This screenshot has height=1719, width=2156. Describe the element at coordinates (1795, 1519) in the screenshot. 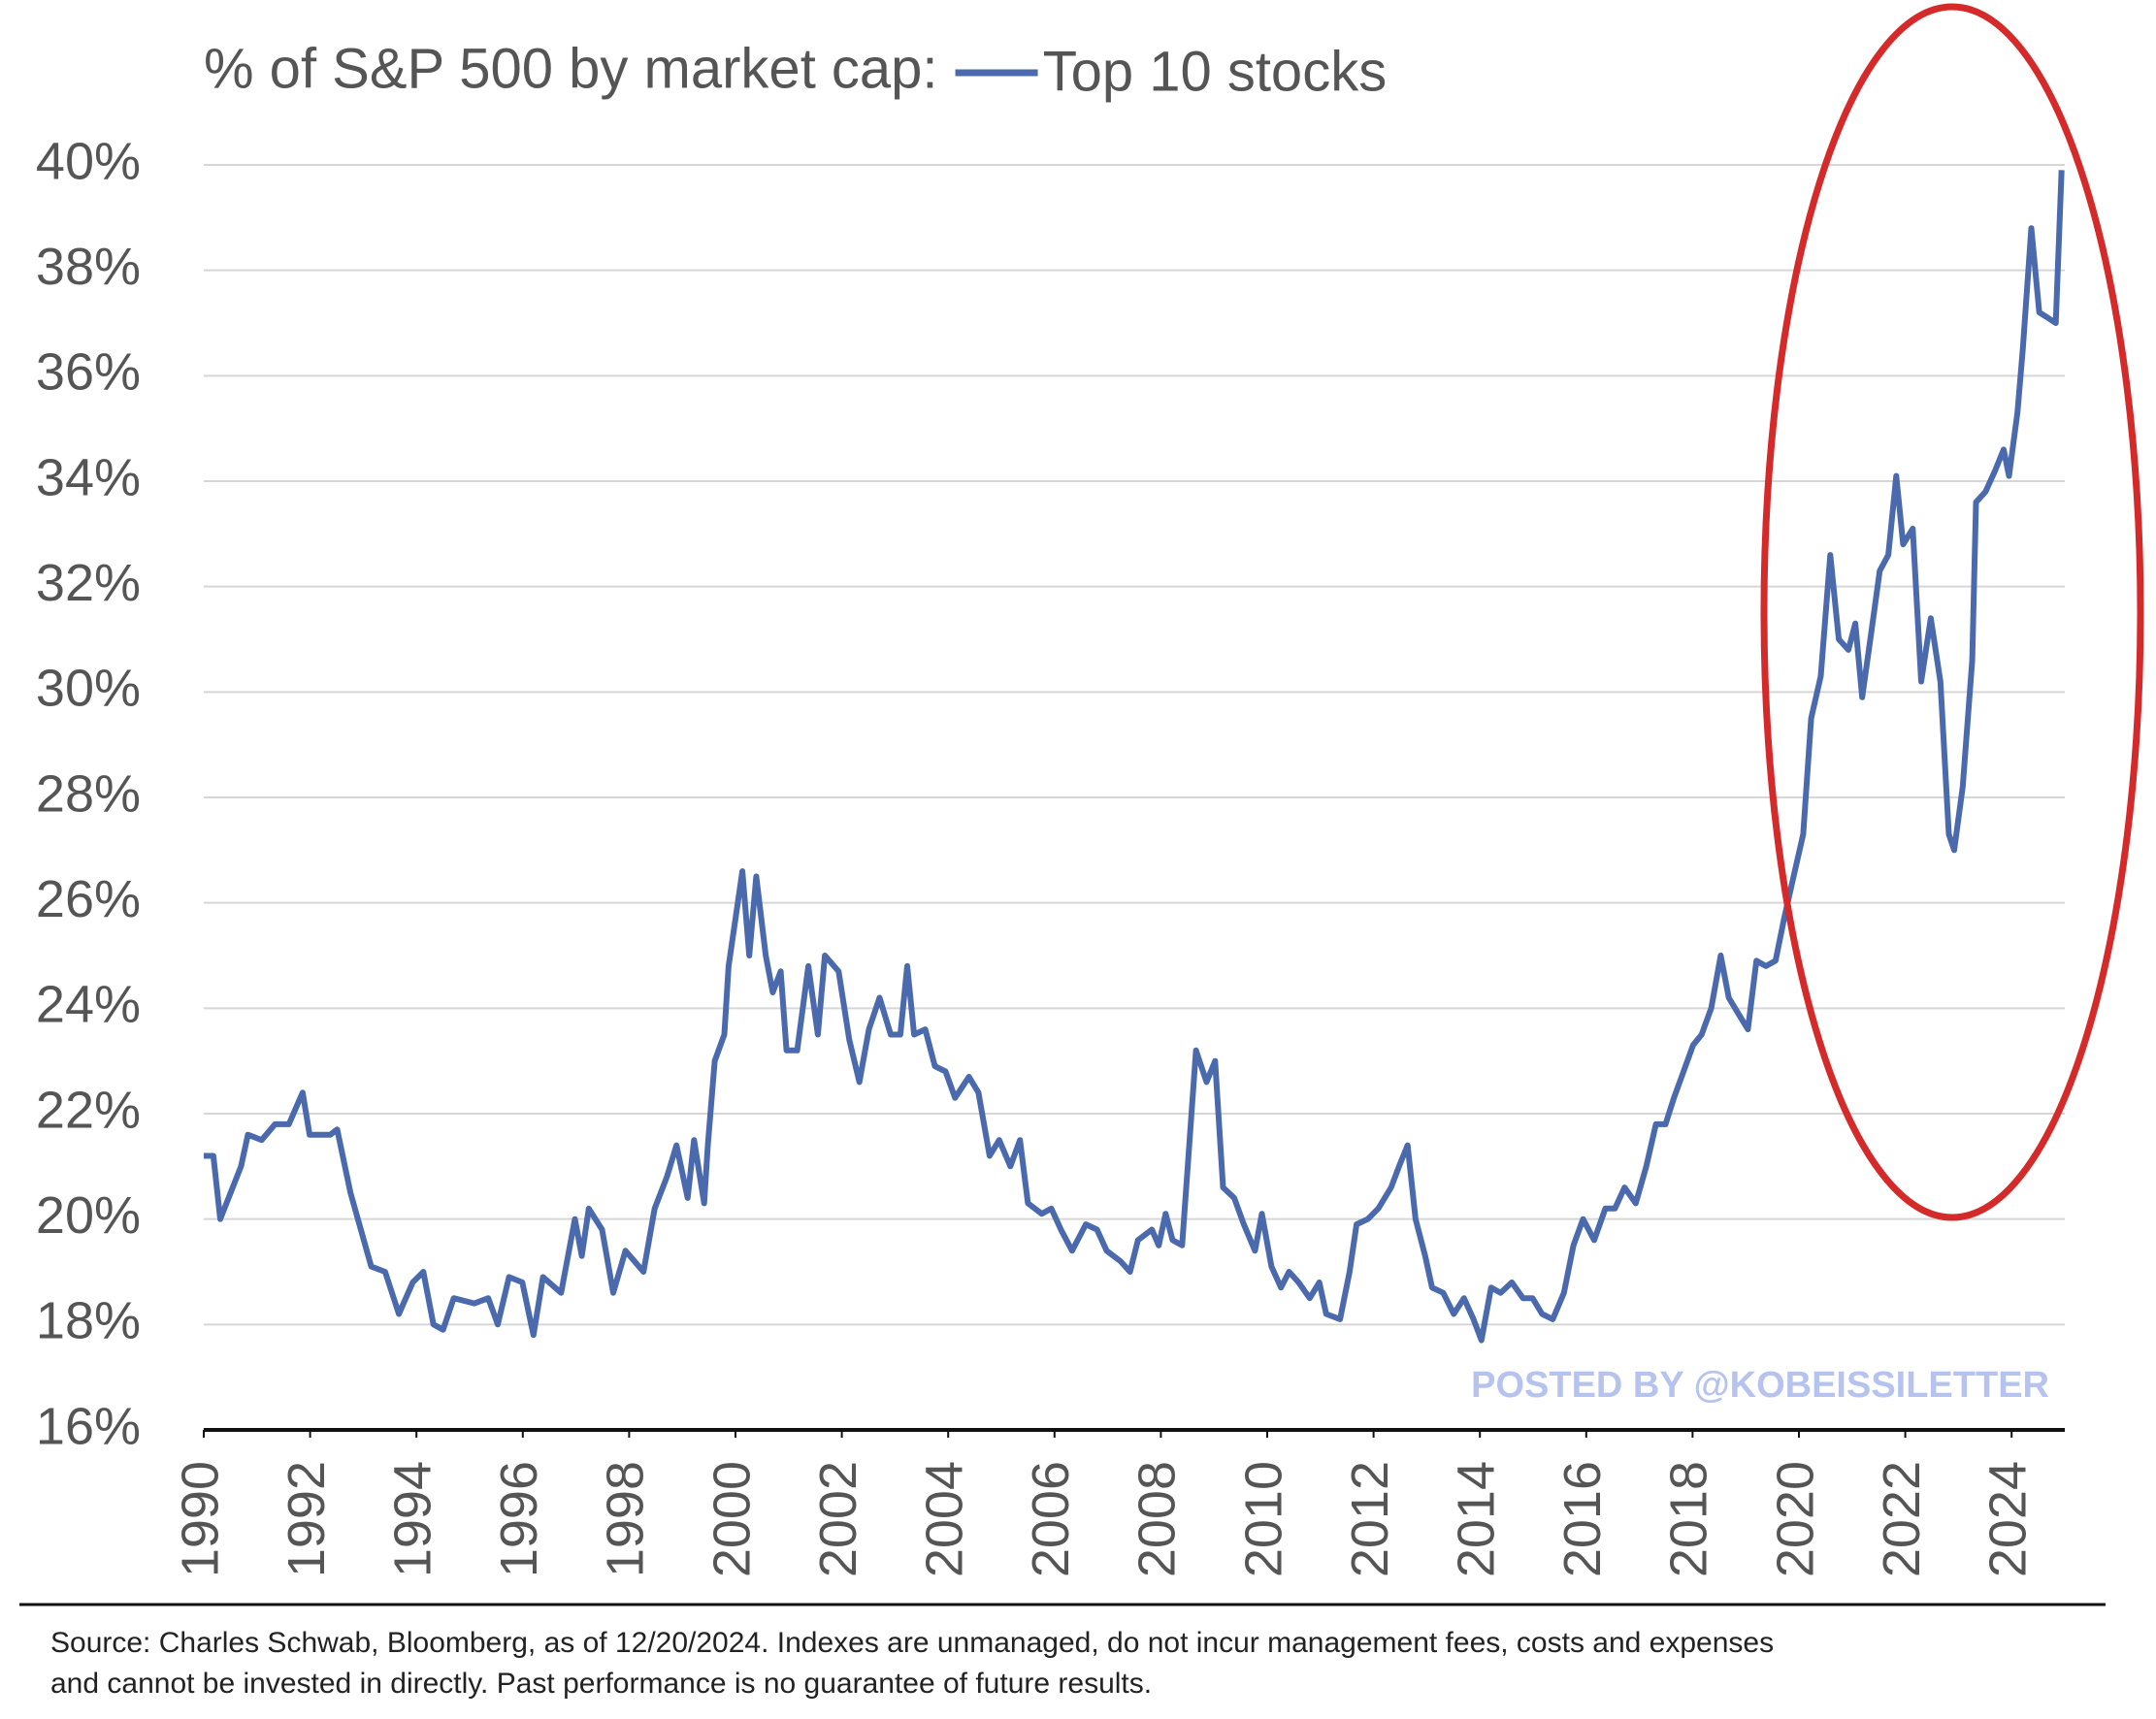

I see `x-tick-label: 2020` at that location.